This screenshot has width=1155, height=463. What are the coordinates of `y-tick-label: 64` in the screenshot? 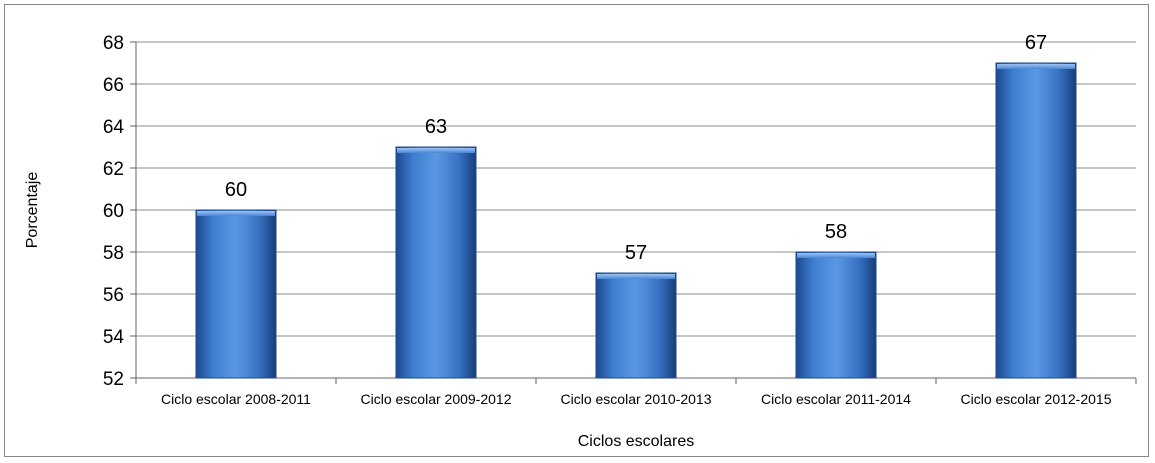 It's located at (114, 127).